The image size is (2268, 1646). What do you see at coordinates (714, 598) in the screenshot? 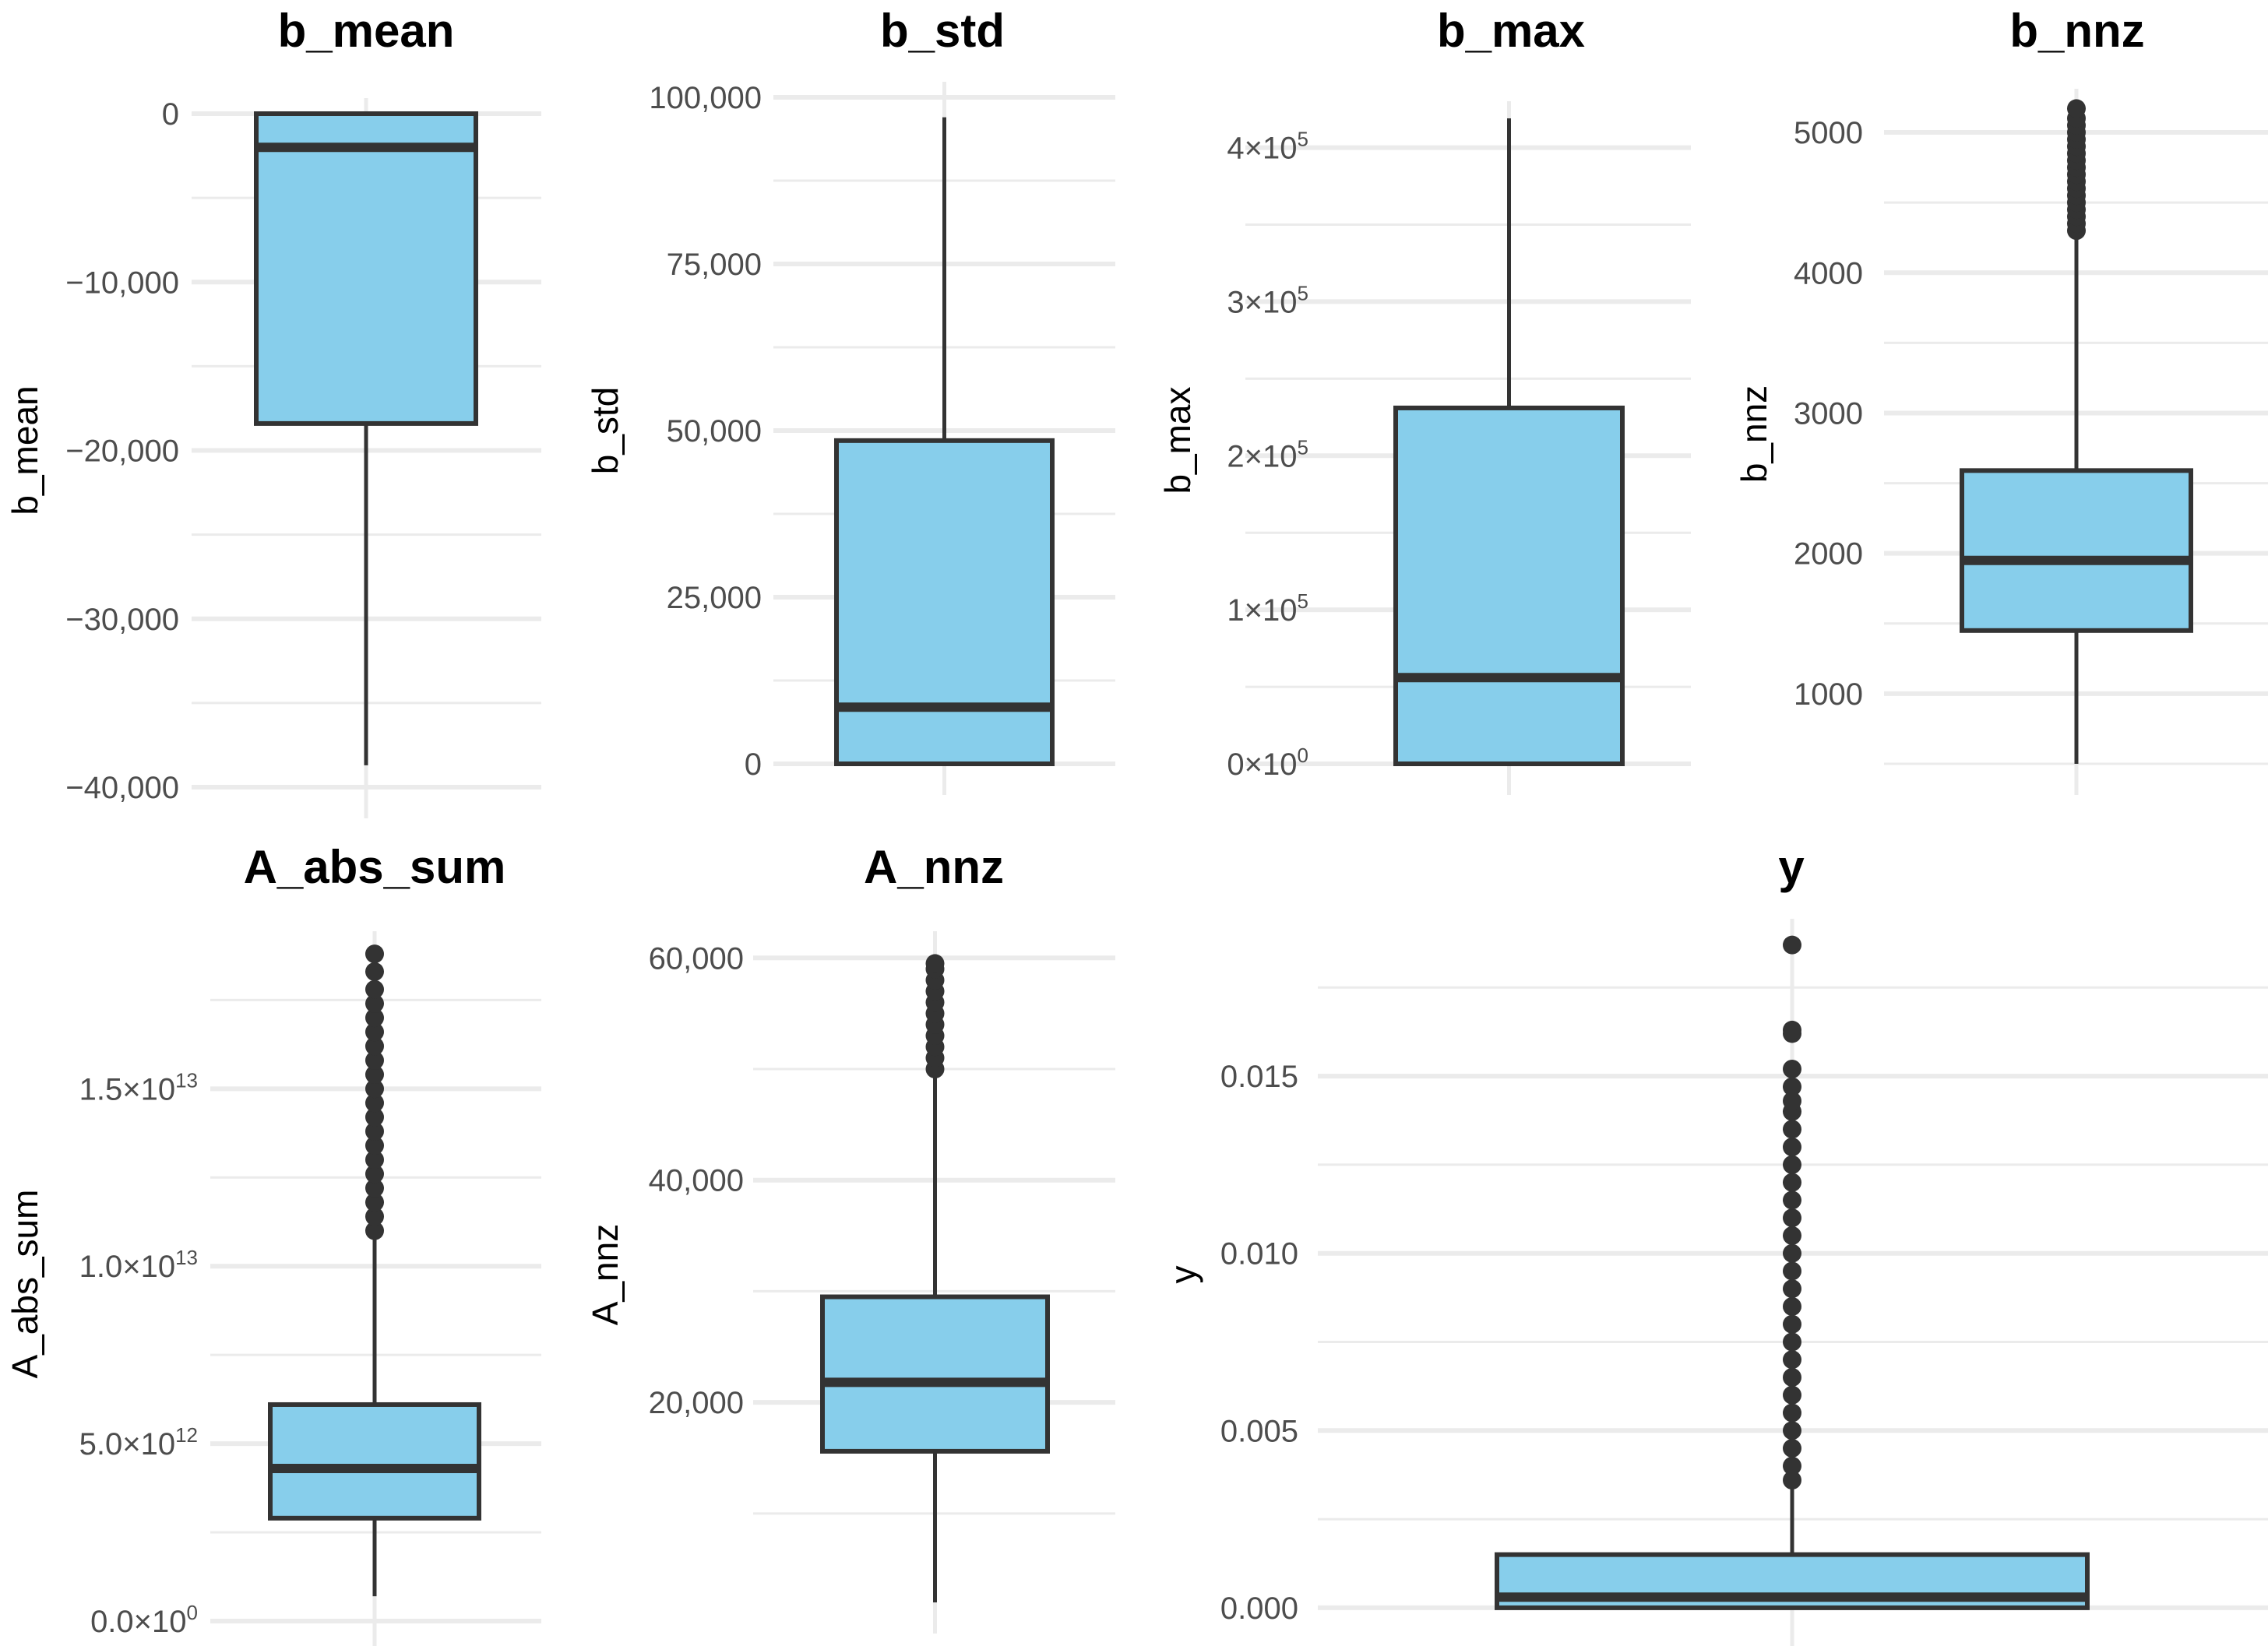
I see `y-tick-label: 25,000` at bounding box center [714, 598].